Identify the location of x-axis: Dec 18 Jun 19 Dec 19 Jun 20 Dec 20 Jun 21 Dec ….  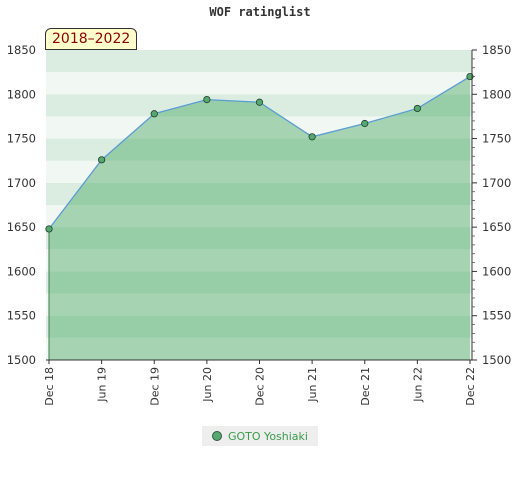
(260, 382).